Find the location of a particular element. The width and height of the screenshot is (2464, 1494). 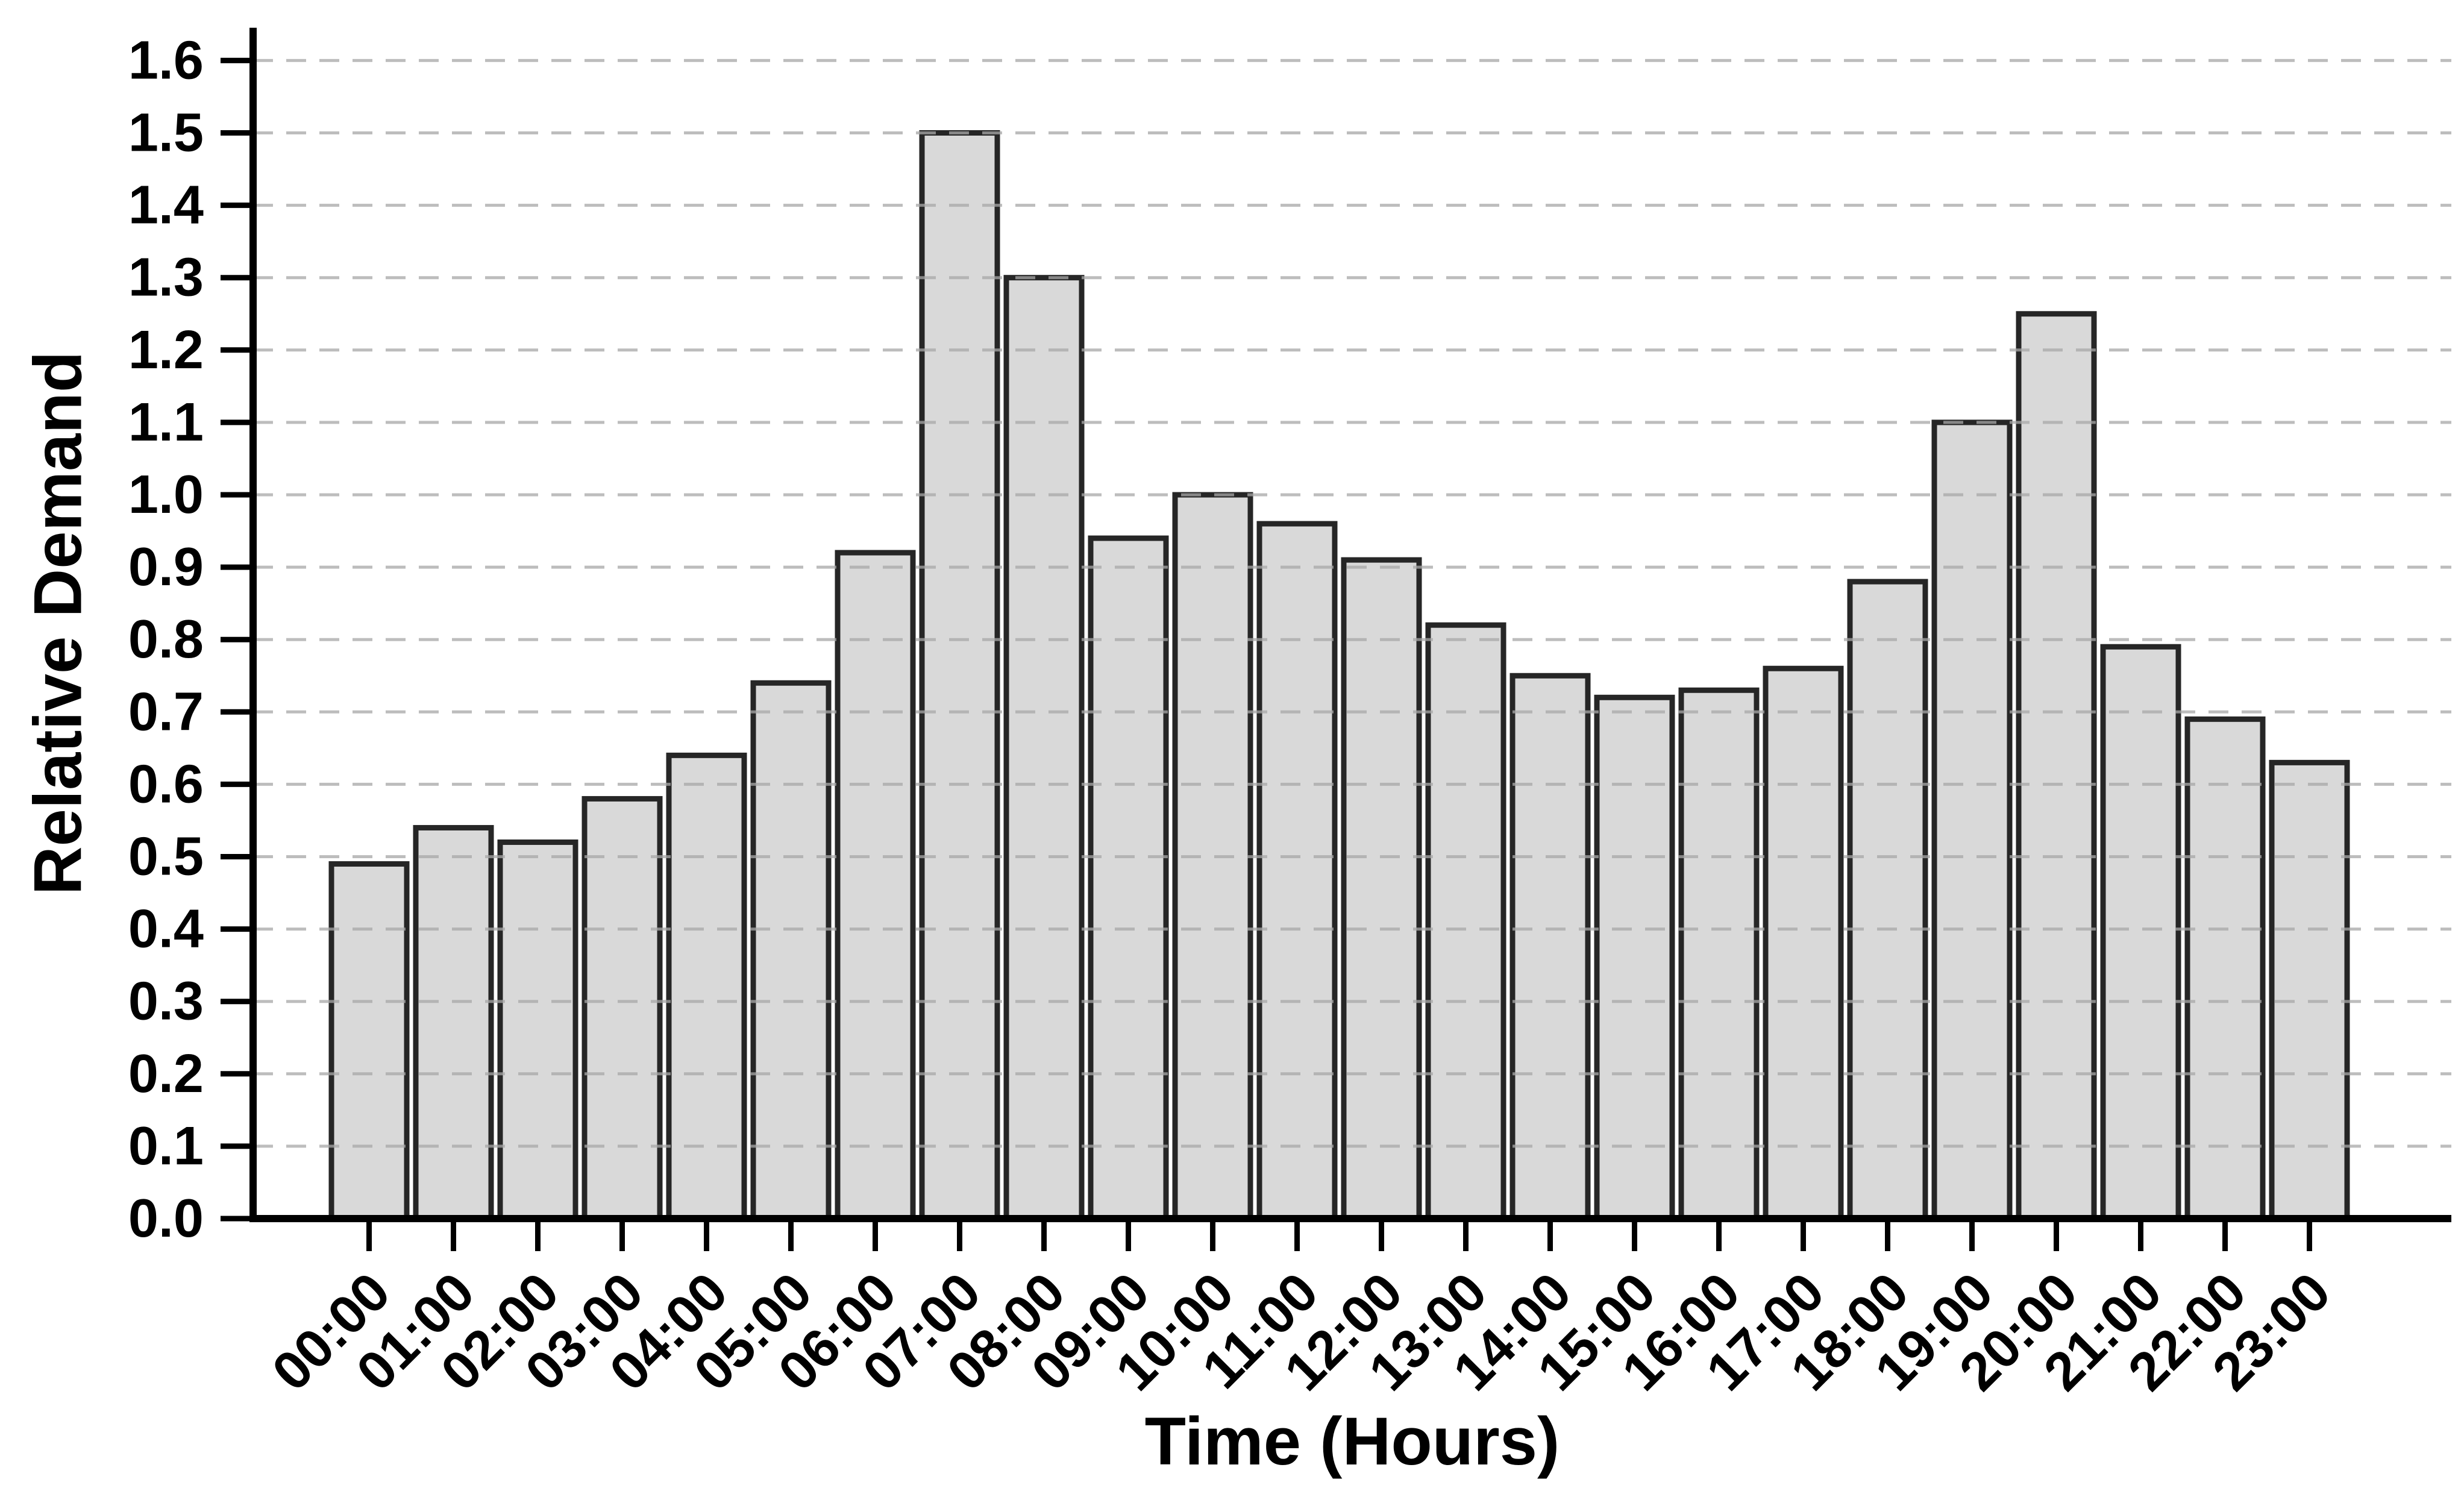

y-tick-label: 1.5 is located at coordinates (166, 133).